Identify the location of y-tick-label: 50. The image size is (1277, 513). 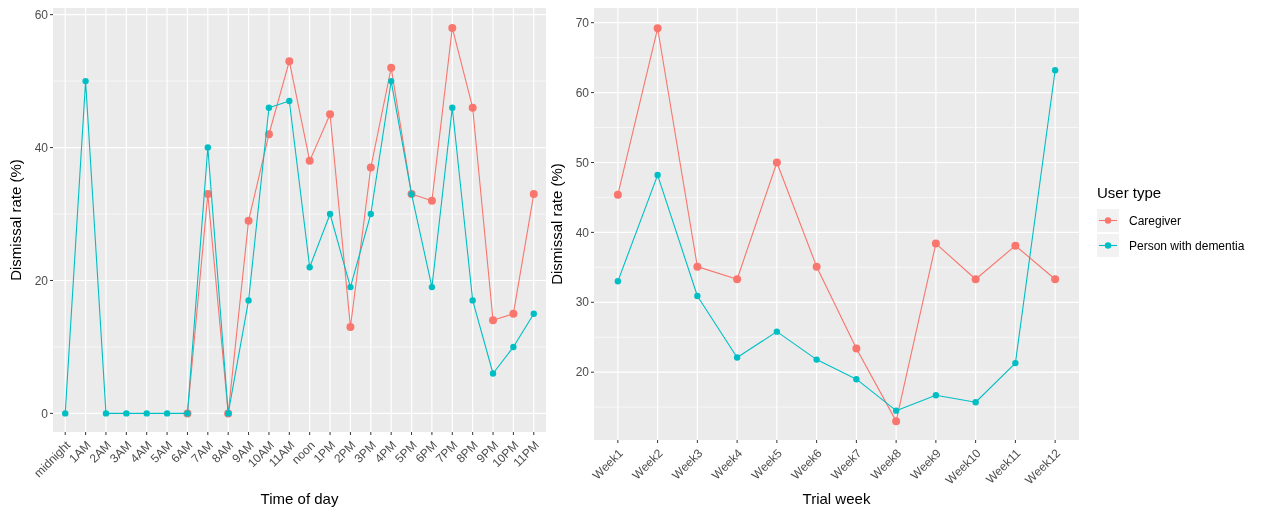
(582, 162).